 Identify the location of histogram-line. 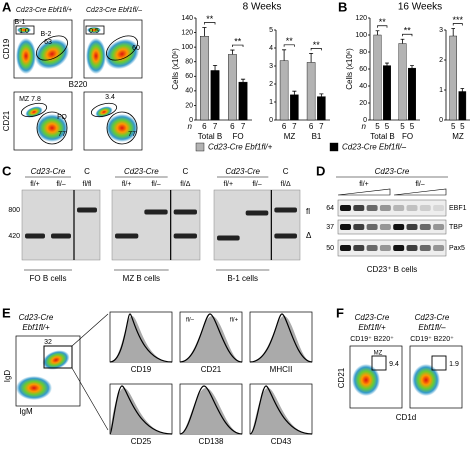
(281, 338).